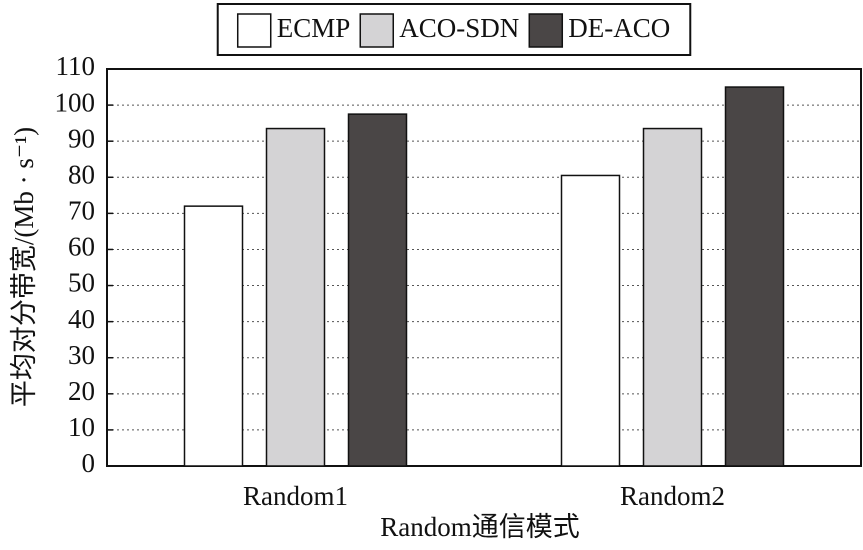 Image resolution: width=863 pixels, height=550 pixels. What do you see at coordinates (459, 28) in the screenshot?
I see `legend-label: ACO-SDN` at bounding box center [459, 28].